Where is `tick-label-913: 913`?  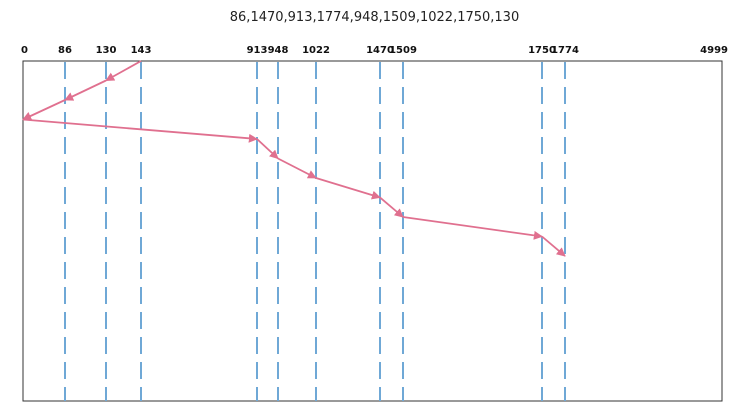 tick-label-913: 913 is located at coordinates (257, 50).